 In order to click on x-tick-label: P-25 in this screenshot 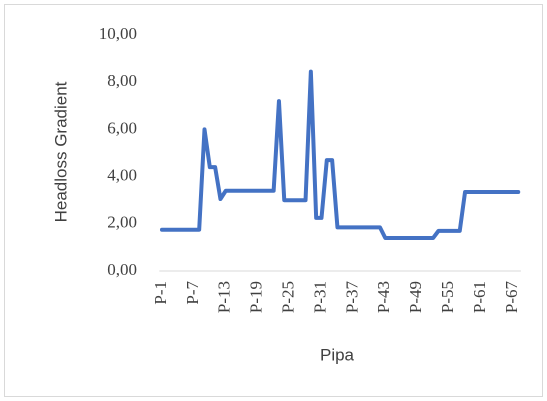, I will do `click(287, 297)`.